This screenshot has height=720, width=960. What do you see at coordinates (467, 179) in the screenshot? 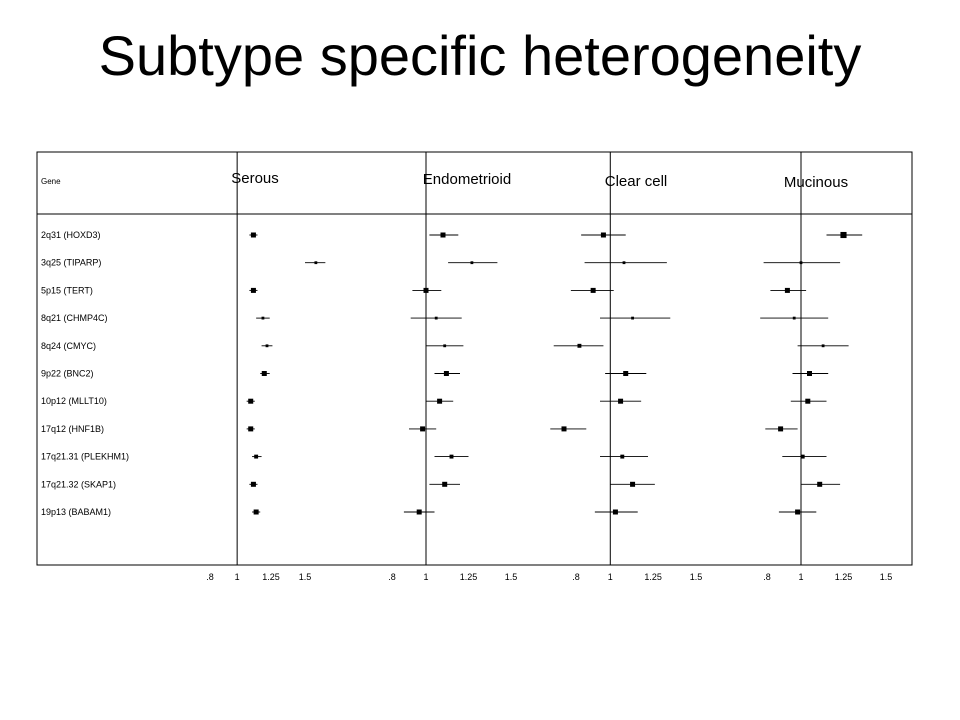
I see `panel-title: Endometrioid` at bounding box center [467, 179].